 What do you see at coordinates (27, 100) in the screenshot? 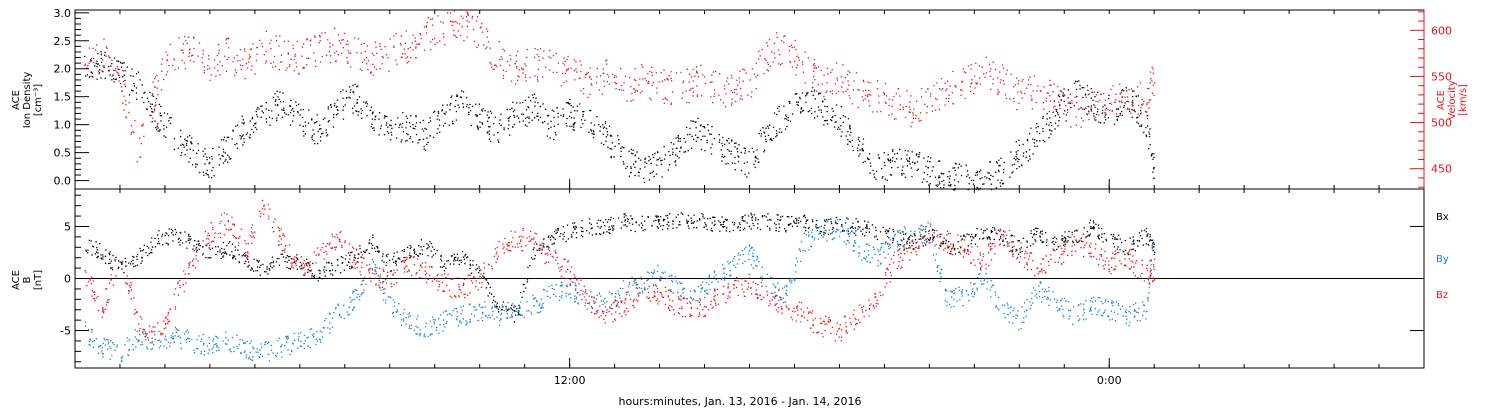
I see `density-axis-label: ACEIon Density[cm⁻³]` at bounding box center [27, 100].